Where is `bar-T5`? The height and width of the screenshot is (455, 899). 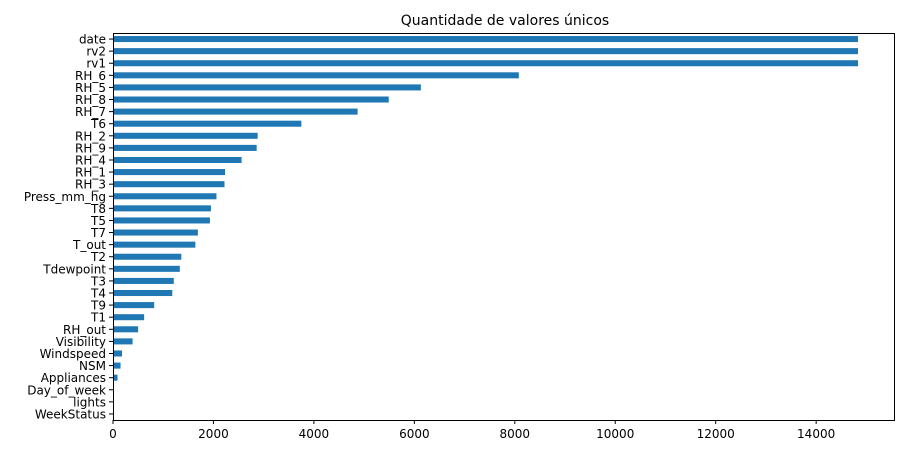
bar-T5 is located at coordinates (161, 220).